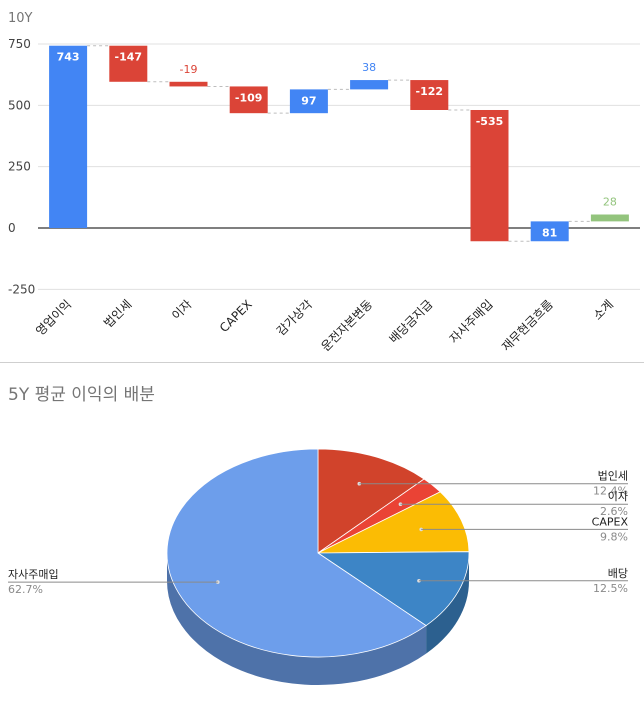  Describe the element at coordinates (610, 202) in the screenshot. I see `data-label: 28` at that location.